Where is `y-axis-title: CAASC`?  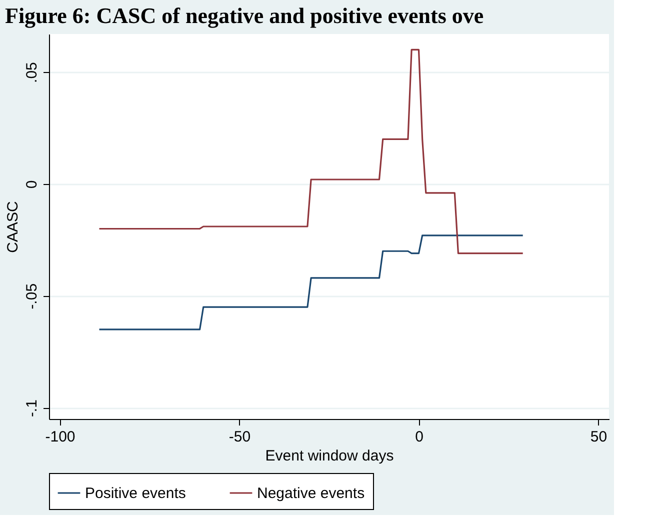 y-axis-title: CAASC is located at coordinates (13, 226).